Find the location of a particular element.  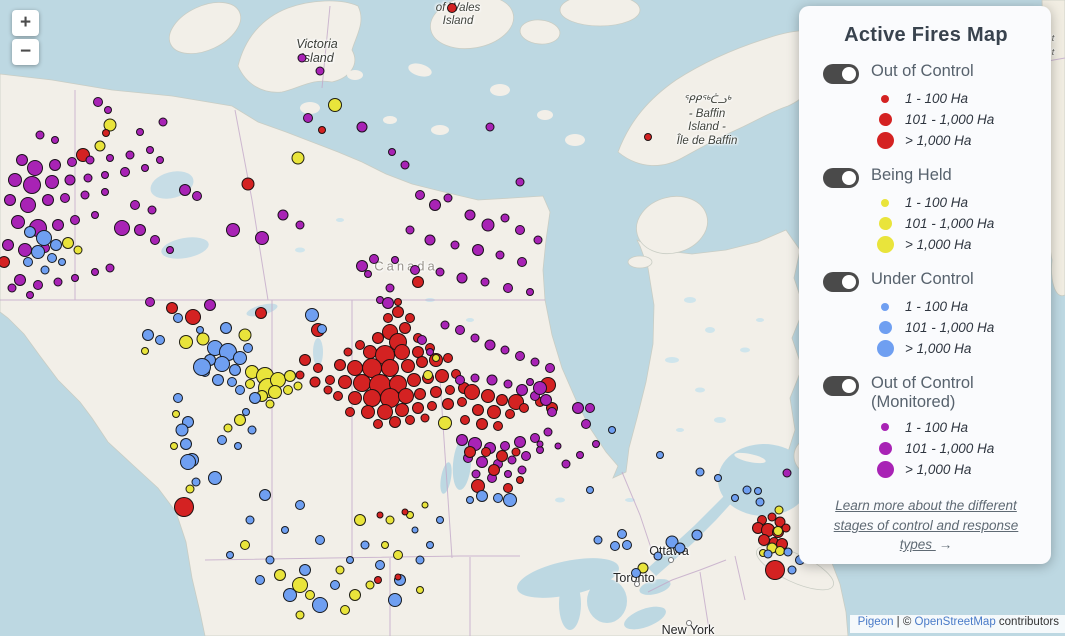

toggle-under-control is located at coordinates (841, 282).